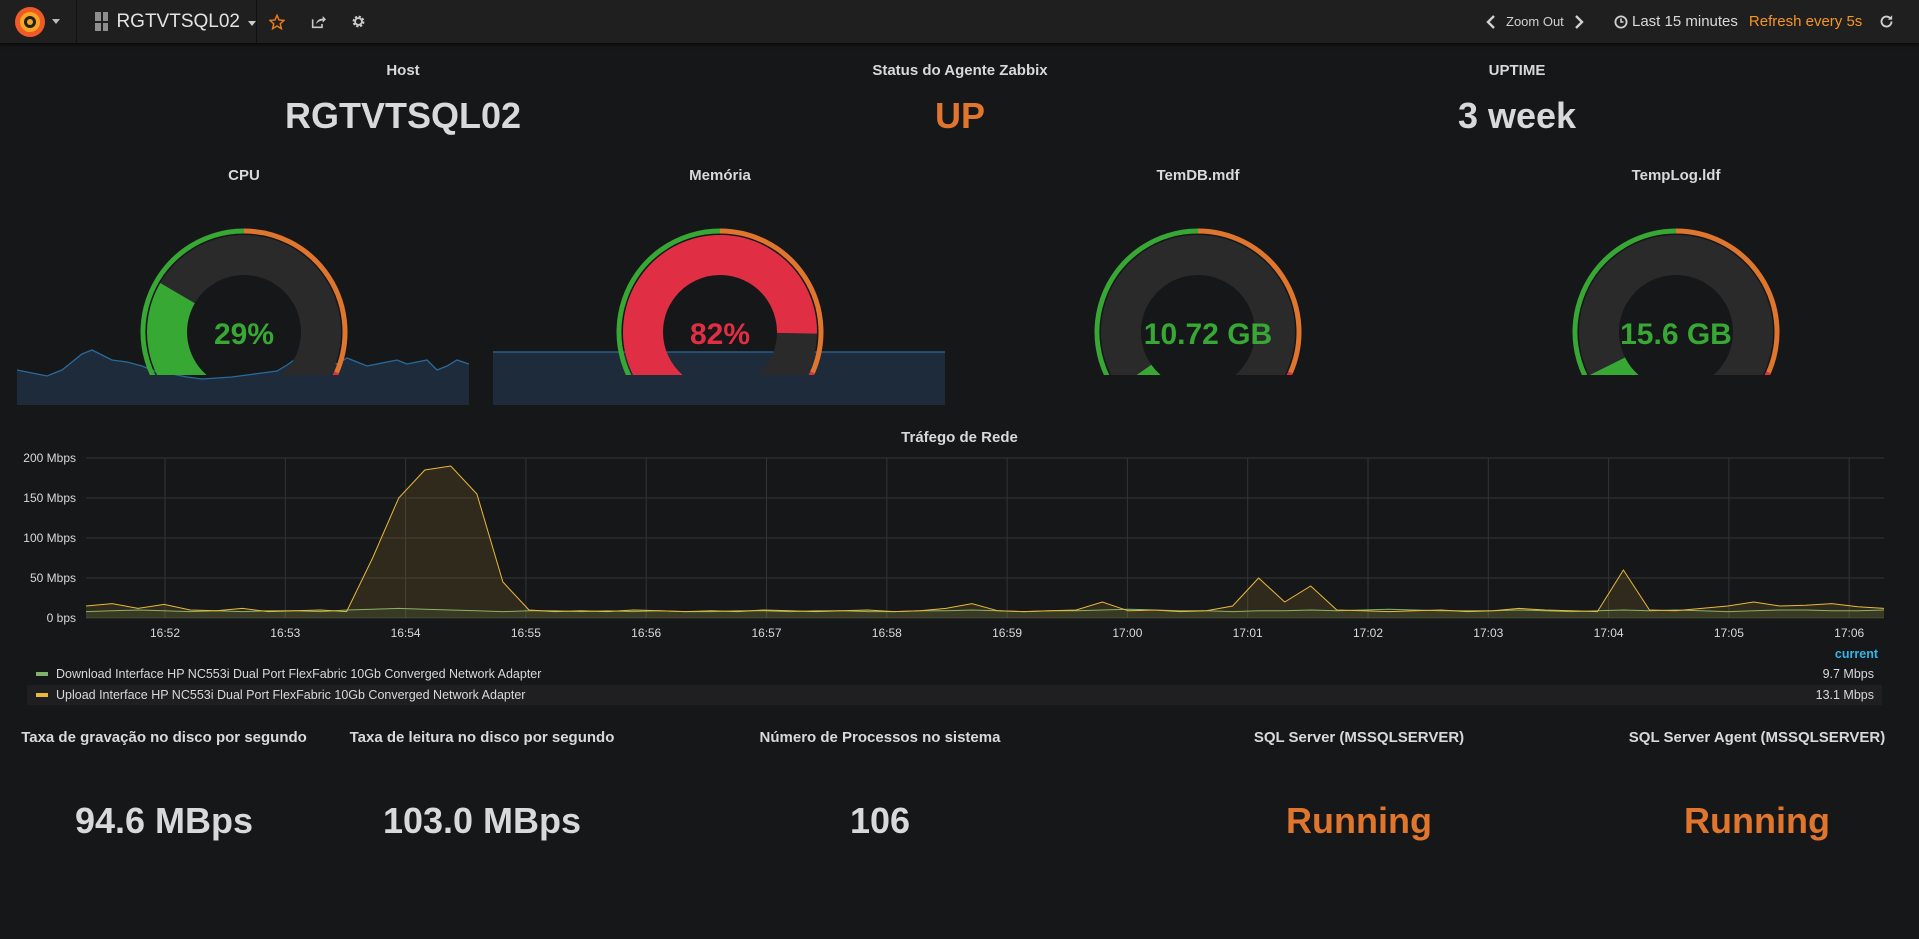 Image resolution: width=1919 pixels, height=939 pixels. I want to click on refresh-button, so click(1886, 21).